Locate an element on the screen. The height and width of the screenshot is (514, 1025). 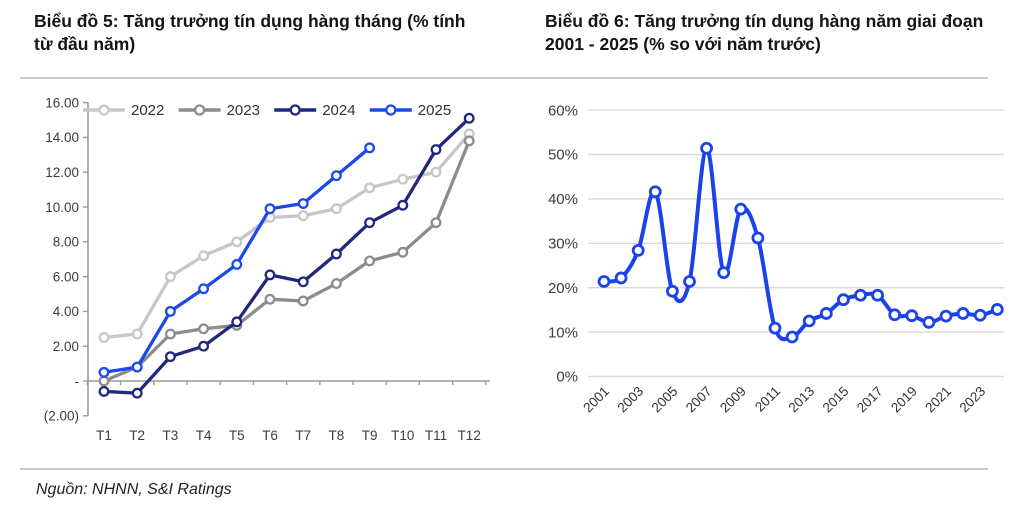
title-divider is located at coordinates (504, 78).